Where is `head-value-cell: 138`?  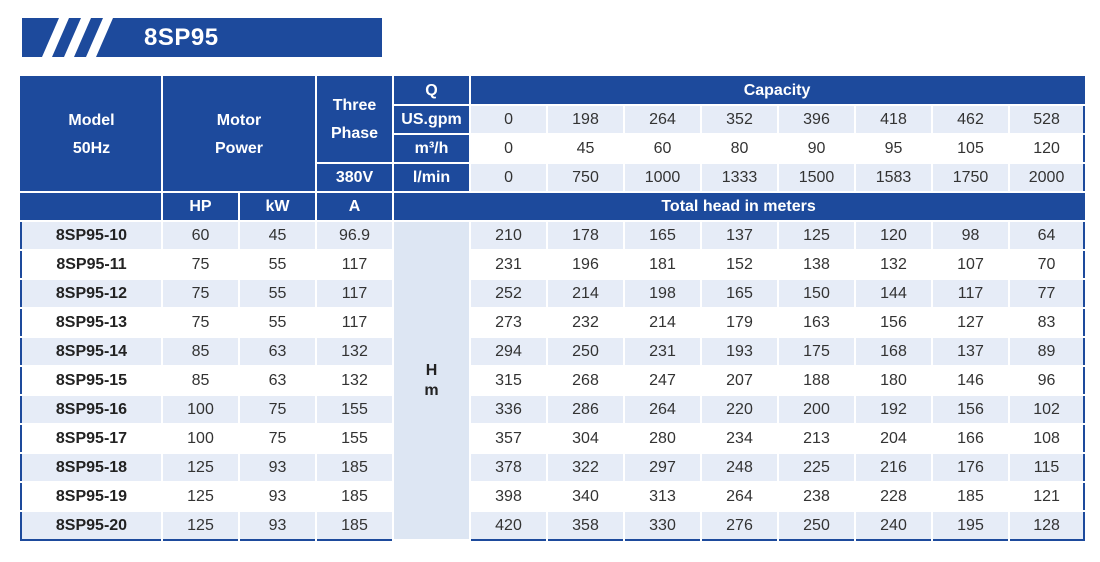 head-value-cell: 138 is located at coordinates (817, 265).